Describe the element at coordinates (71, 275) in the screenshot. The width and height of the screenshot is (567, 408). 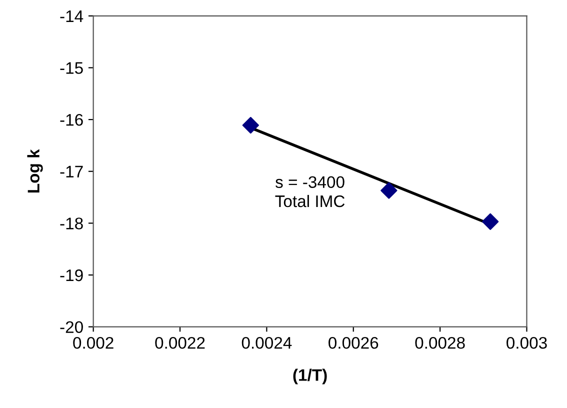
I see `y-tick-label: -19` at that location.